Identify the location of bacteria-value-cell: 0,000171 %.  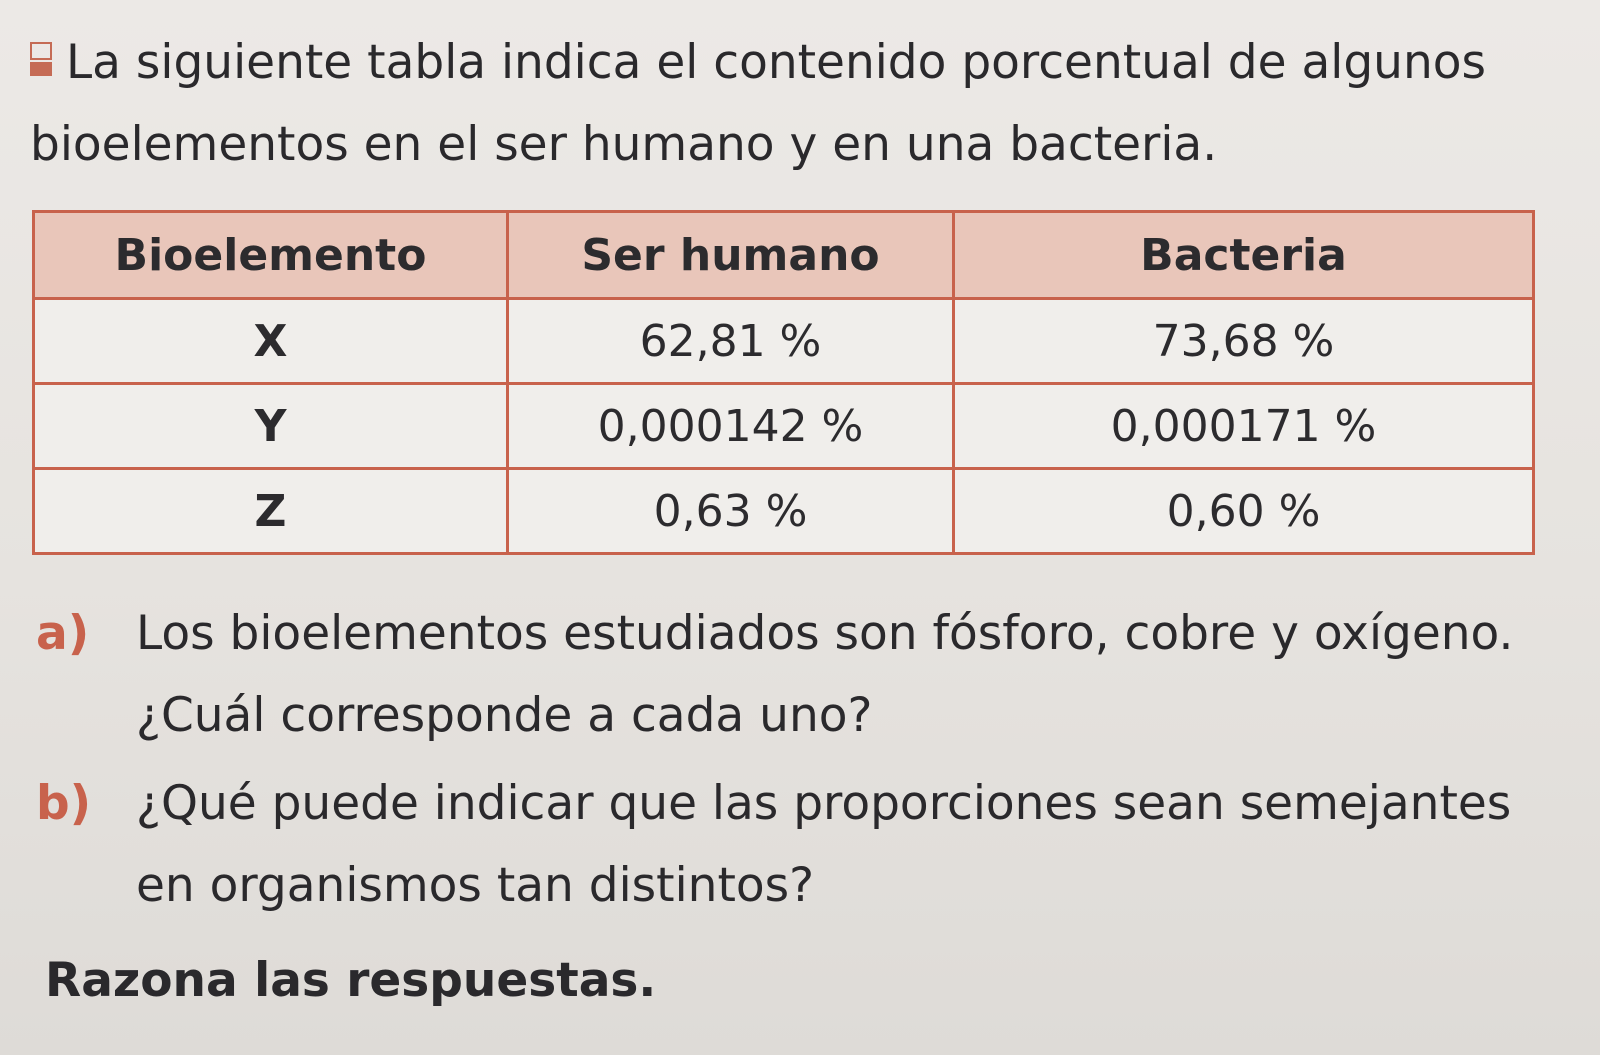
(1243, 426).